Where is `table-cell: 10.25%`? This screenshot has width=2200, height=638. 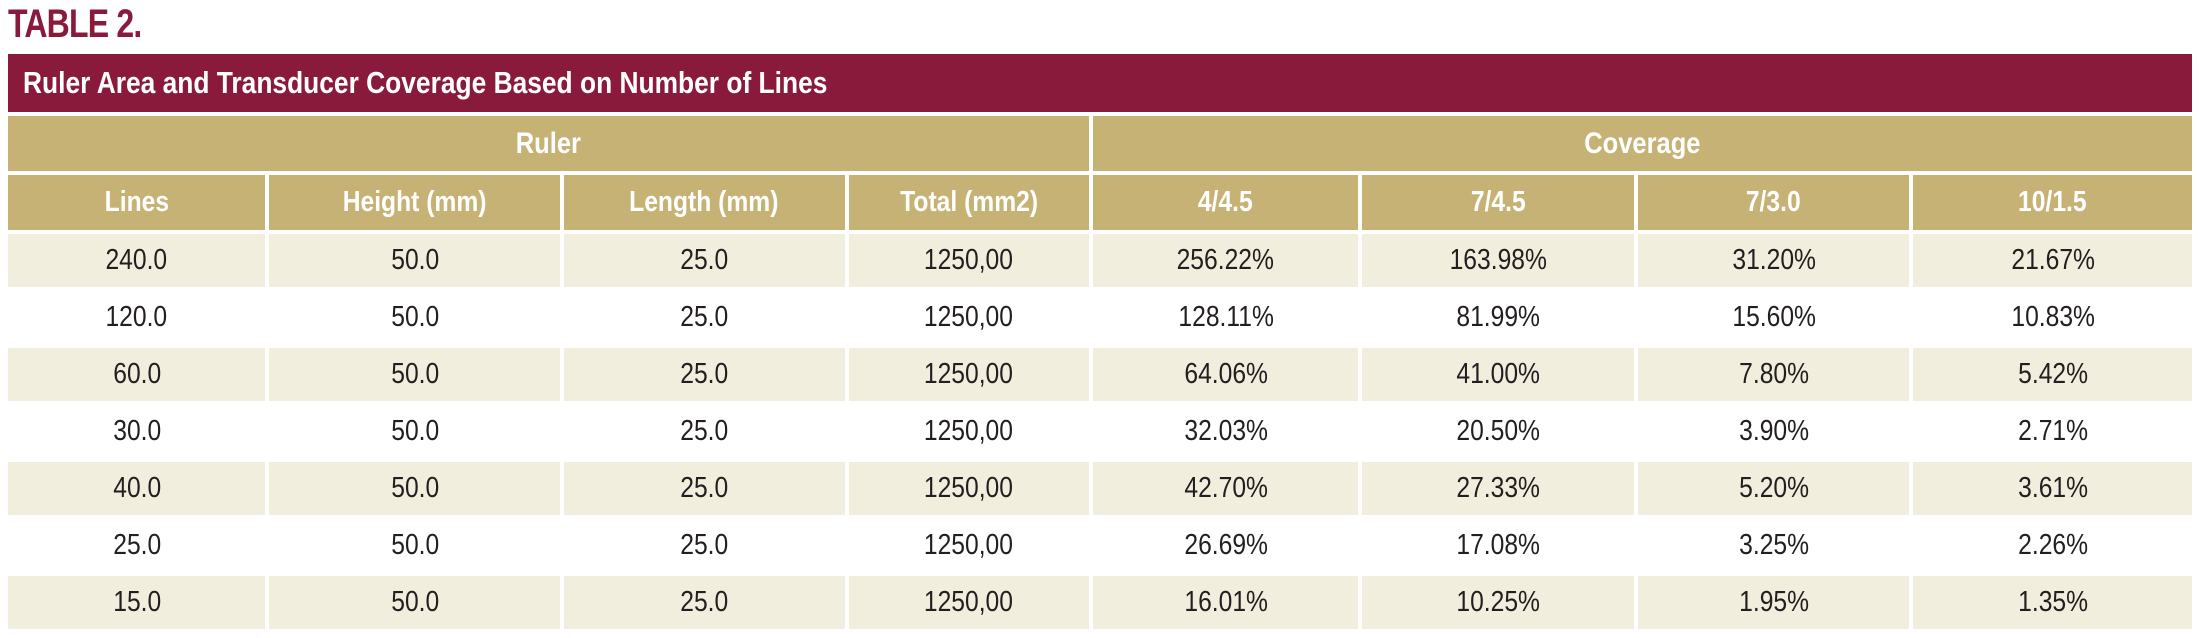 table-cell: 10.25% is located at coordinates (1498, 602).